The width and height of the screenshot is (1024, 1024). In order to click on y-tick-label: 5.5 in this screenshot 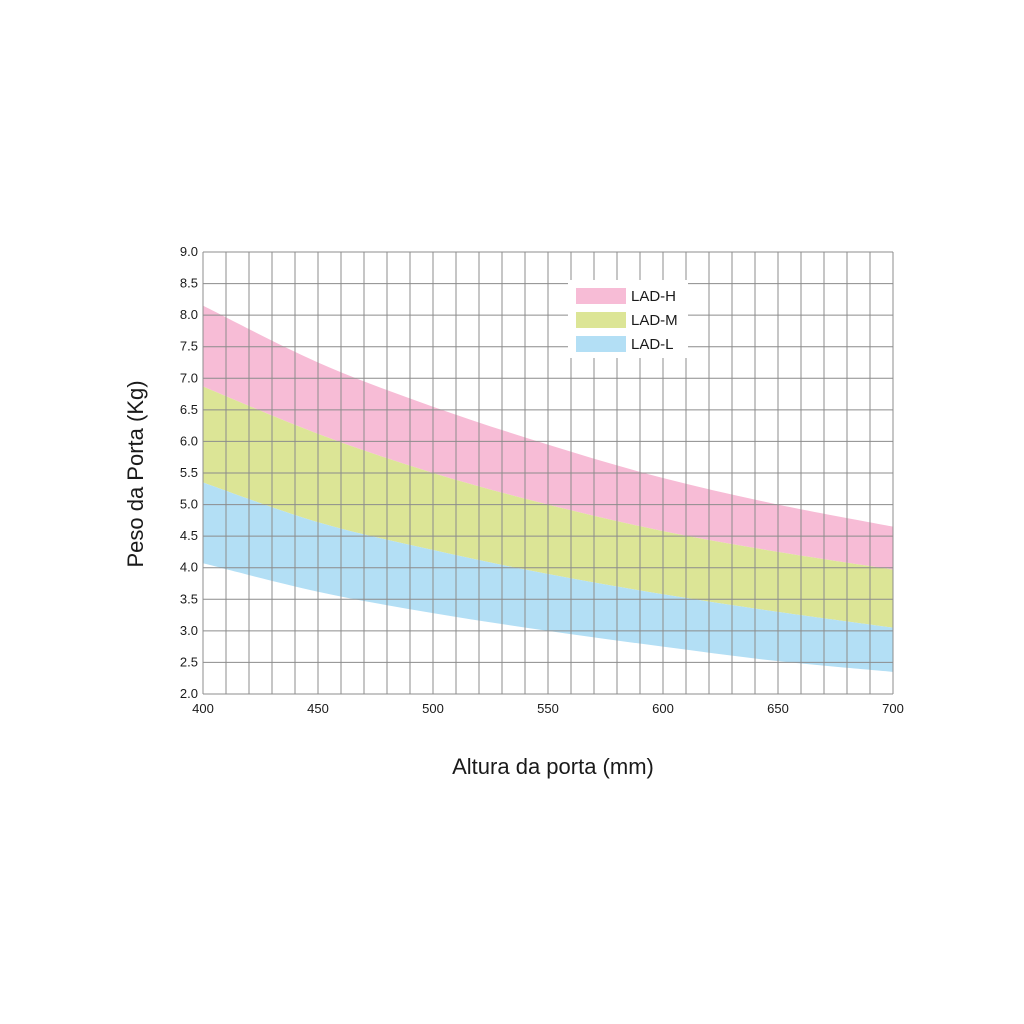, I will do `click(189, 472)`.